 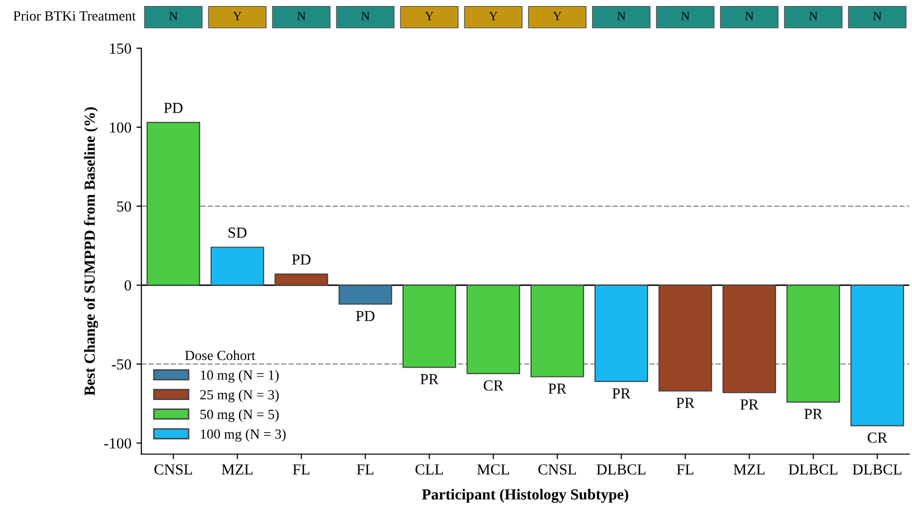 I want to click on x-axis-title: Participant (Histology Subtype), so click(x=525, y=495).